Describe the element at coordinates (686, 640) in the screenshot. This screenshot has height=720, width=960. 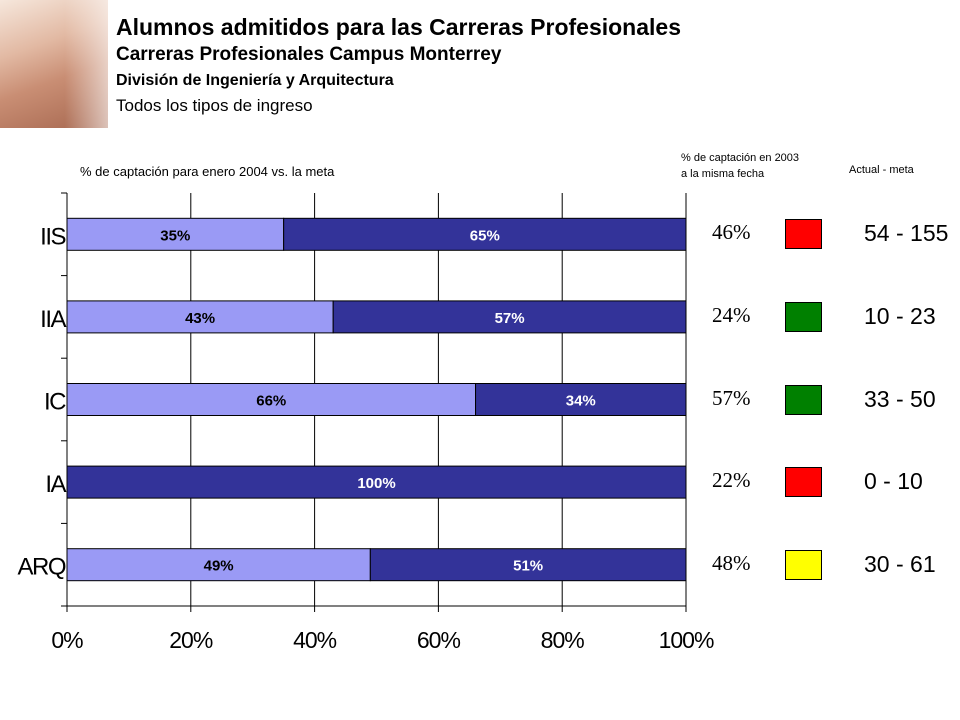
I see `x-tick-label: 100%` at that location.